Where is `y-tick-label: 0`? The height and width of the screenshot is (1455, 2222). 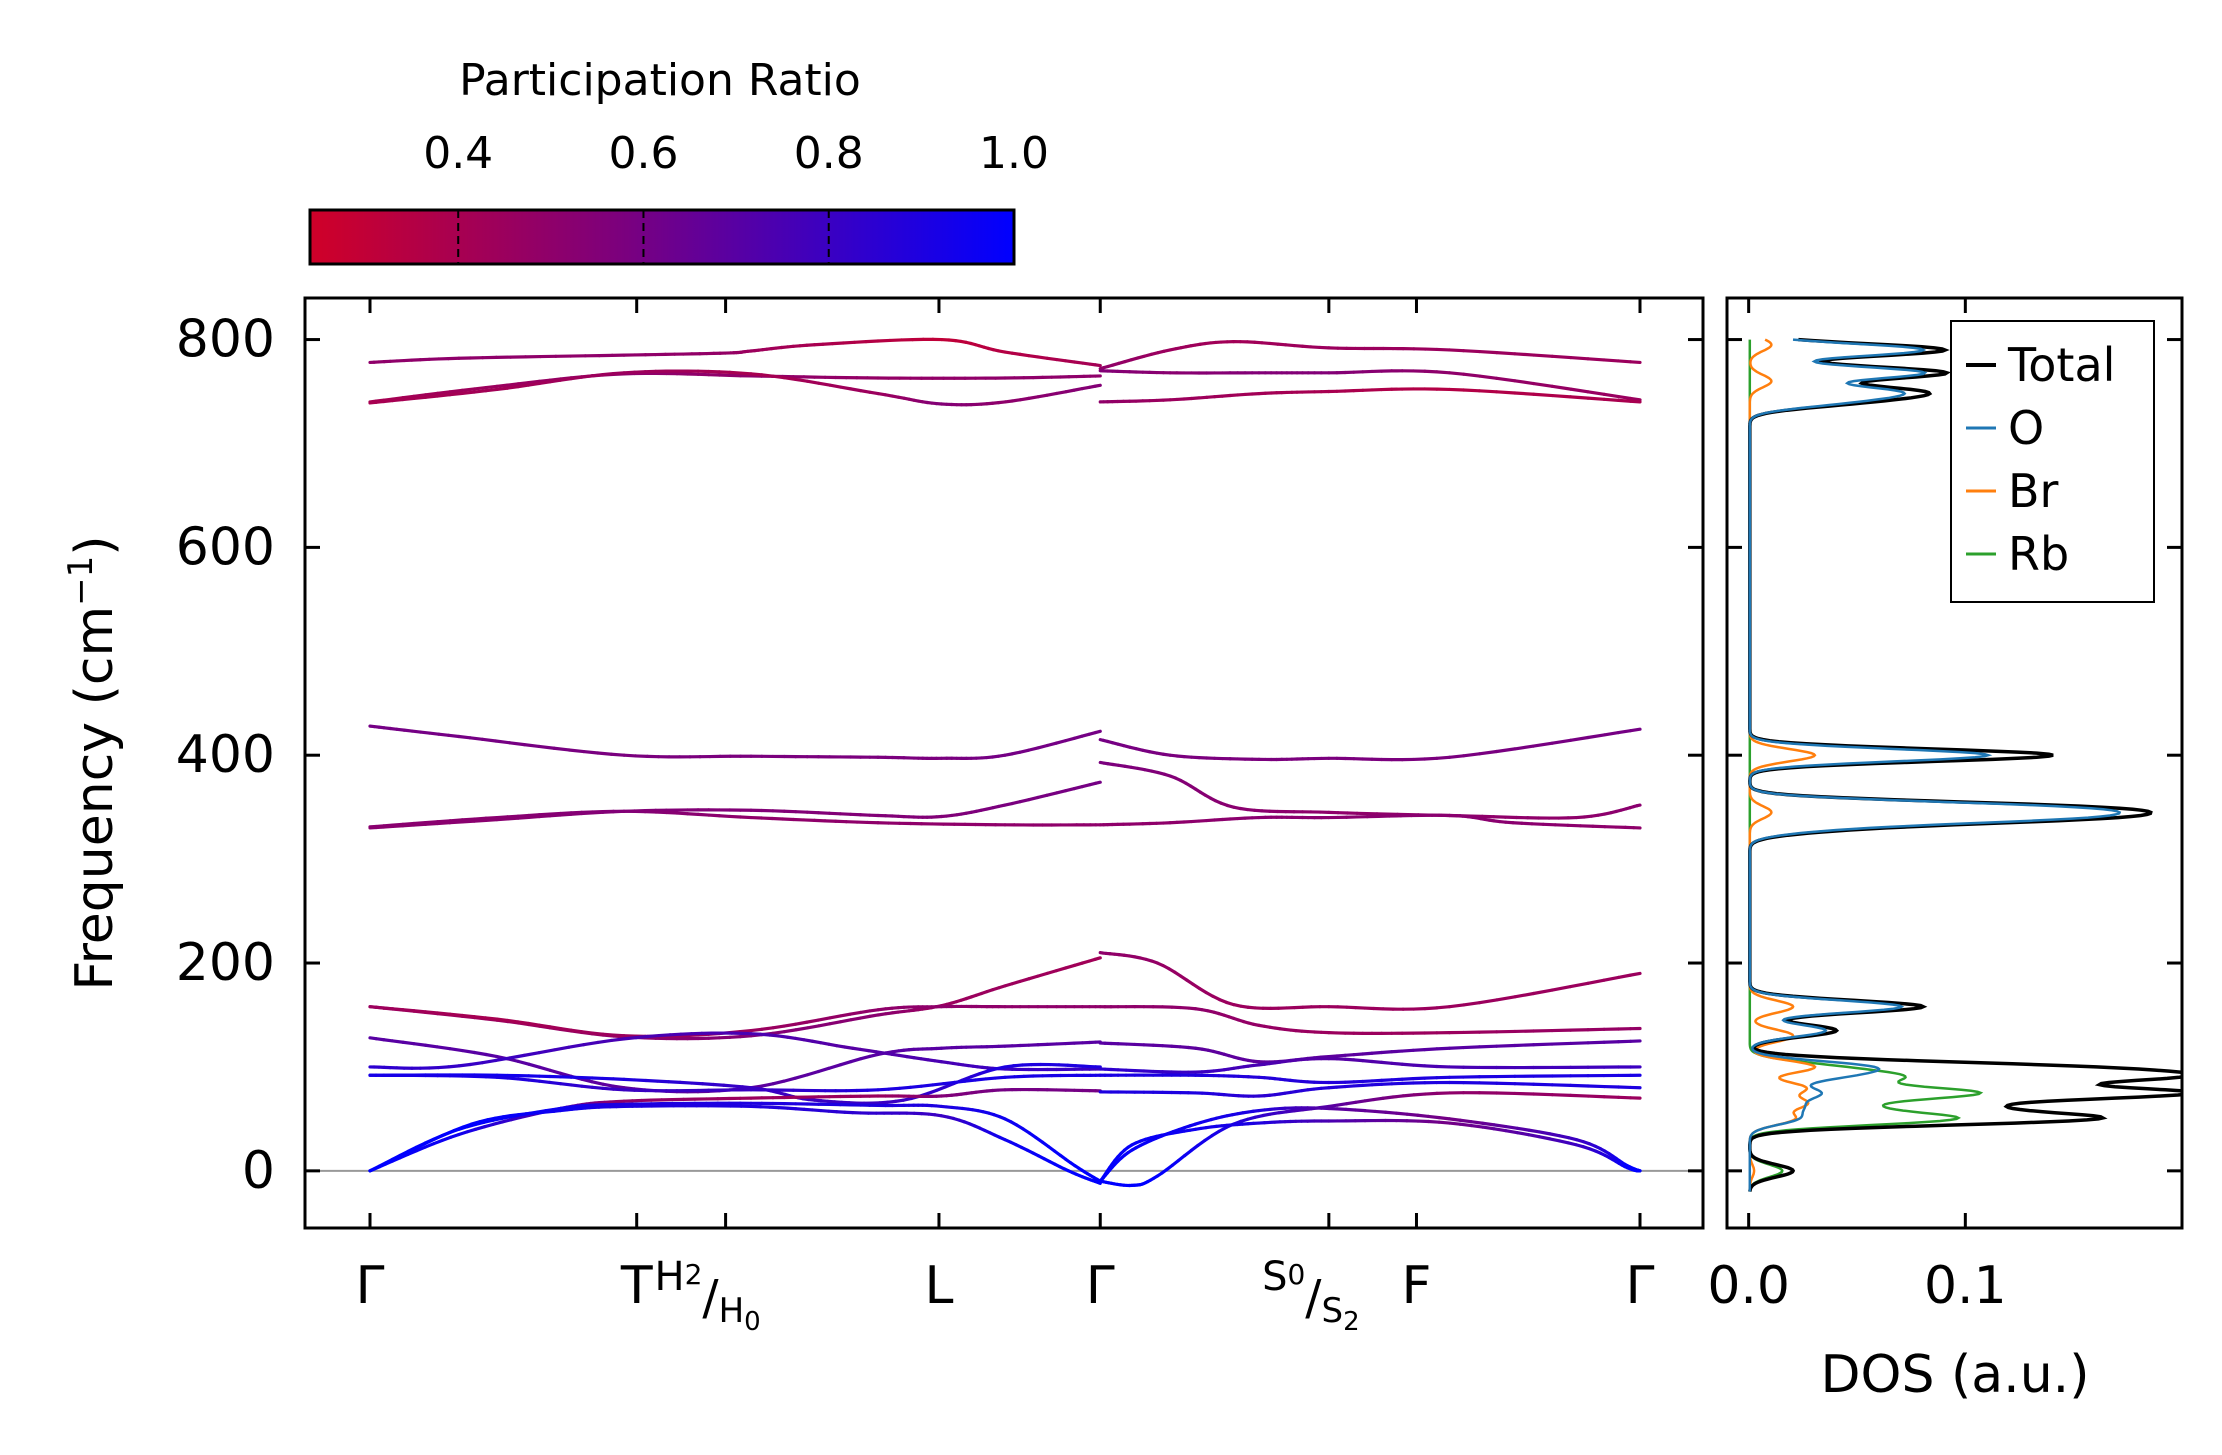 y-tick-label: 0 is located at coordinates (258, 1171).